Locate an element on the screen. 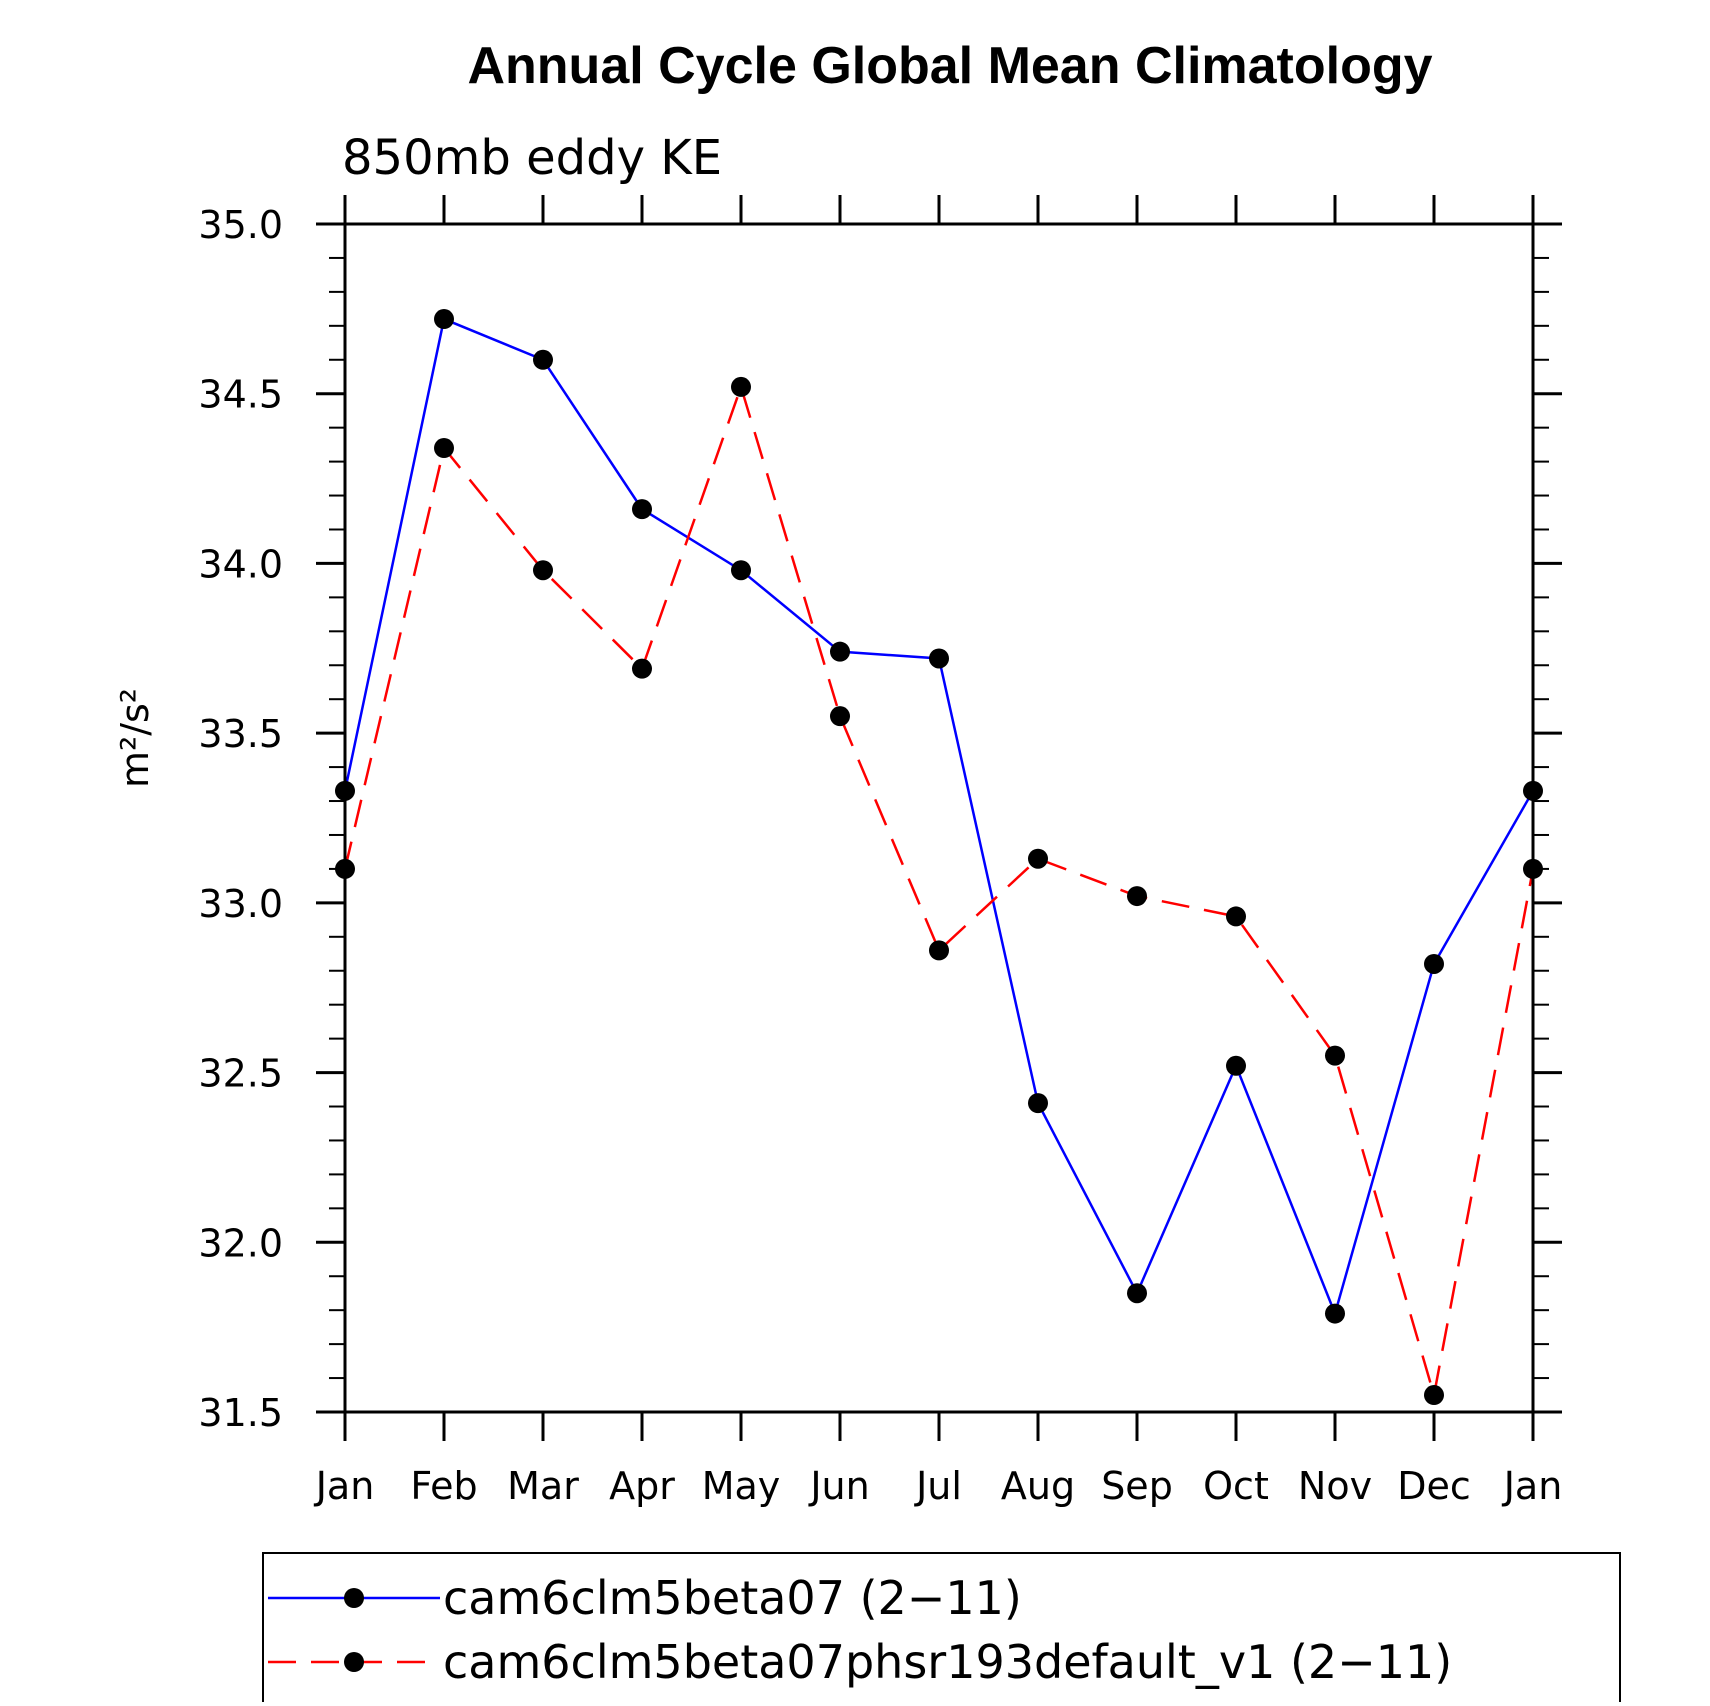 This screenshot has width=1710, height=1706. y-tick-label: 34.0 is located at coordinates (240, 564).